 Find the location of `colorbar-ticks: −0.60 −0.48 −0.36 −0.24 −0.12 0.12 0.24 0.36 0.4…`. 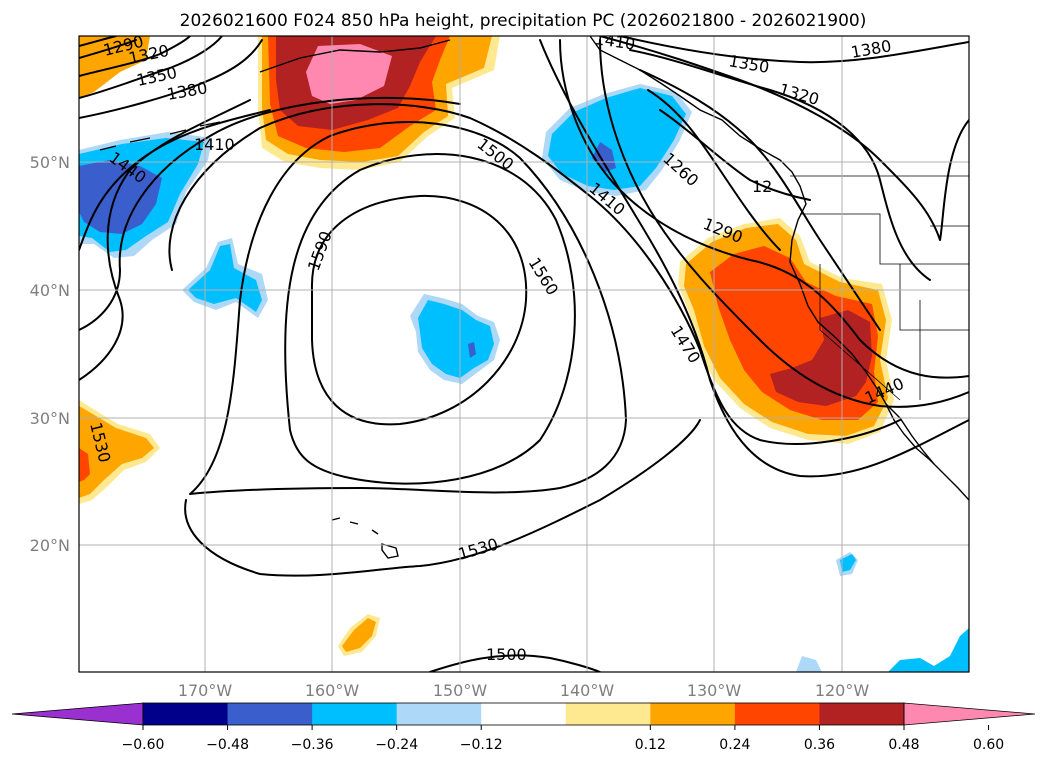

colorbar-ticks: −0.60 −0.48 −0.36 −0.24 −0.12 0.12 0.24 0.36 0.4… is located at coordinates (563, 739).